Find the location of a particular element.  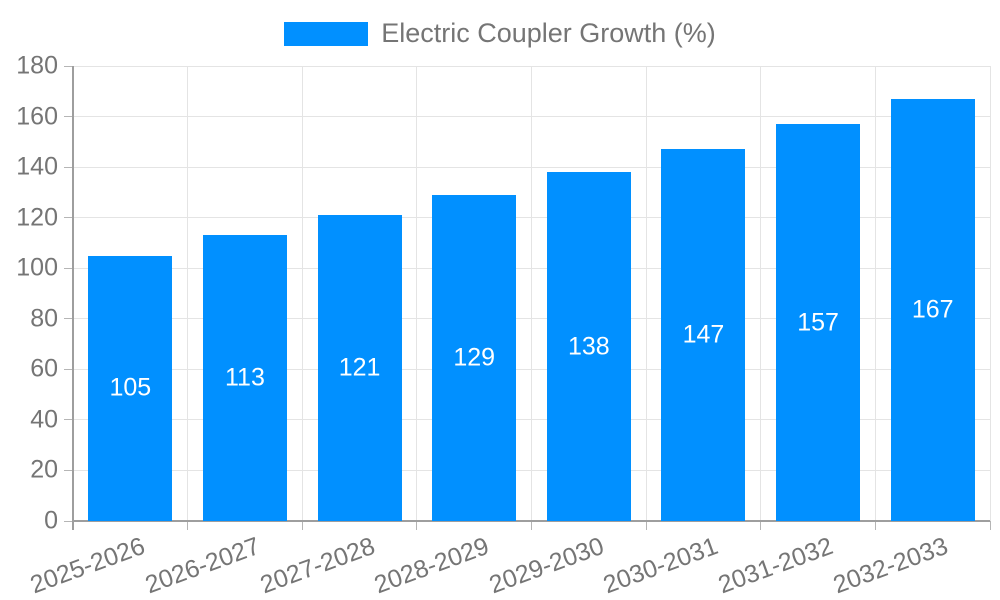

y-tick-label: 80 is located at coordinates (44, 318).